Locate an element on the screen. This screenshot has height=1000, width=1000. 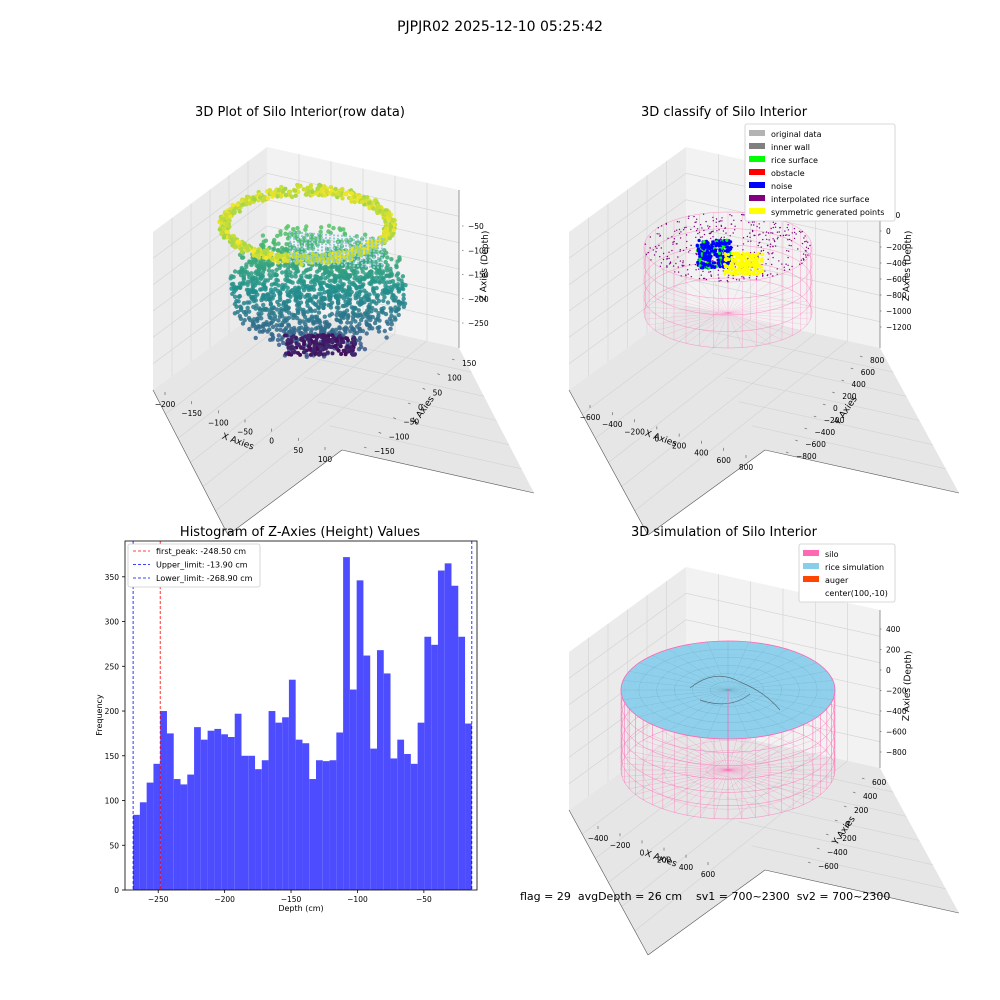
classify-x-tick-label: −400 is located at coordinates (612, 424).